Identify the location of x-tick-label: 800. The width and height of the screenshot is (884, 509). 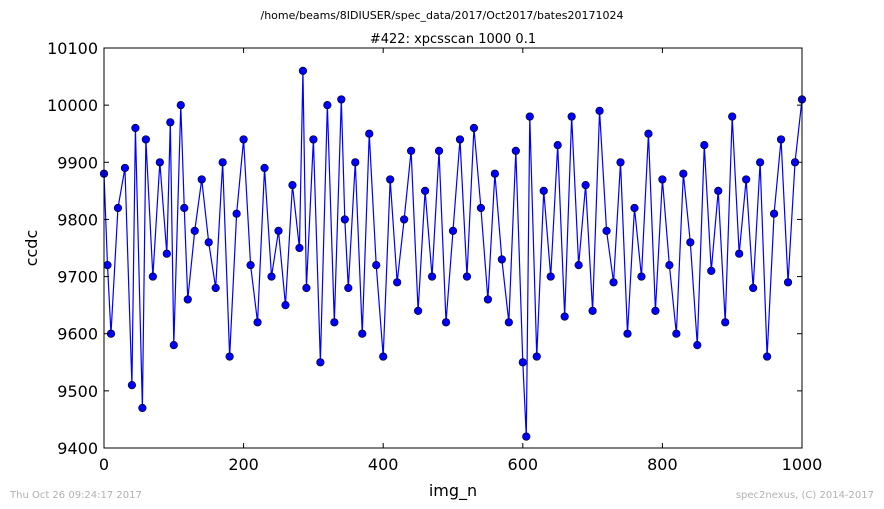
(662, 464).